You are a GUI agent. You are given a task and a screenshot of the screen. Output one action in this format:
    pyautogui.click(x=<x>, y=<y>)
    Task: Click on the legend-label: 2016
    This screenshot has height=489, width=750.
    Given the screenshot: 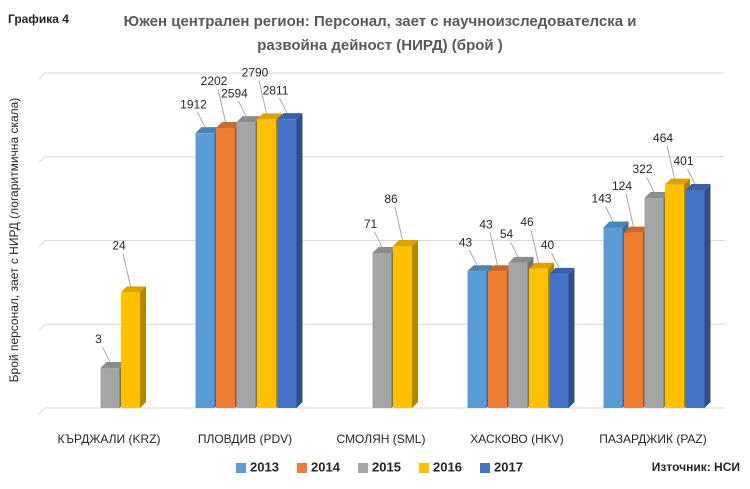 What is the action you would take?
    pyautogui.click(x=447, y=466)
    